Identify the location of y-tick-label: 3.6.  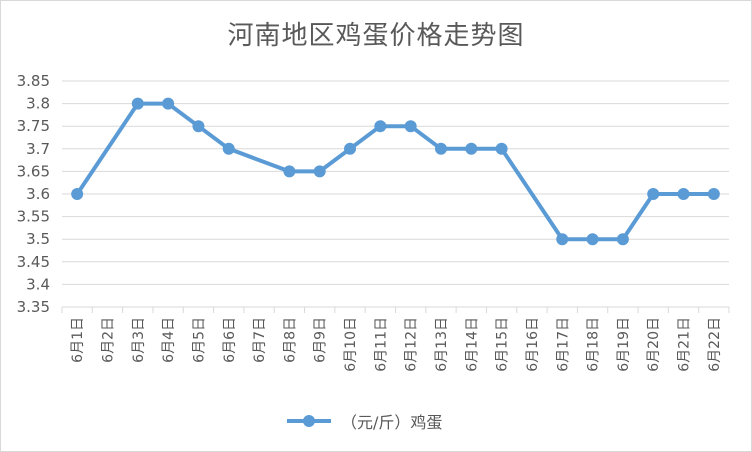
(38, 194).